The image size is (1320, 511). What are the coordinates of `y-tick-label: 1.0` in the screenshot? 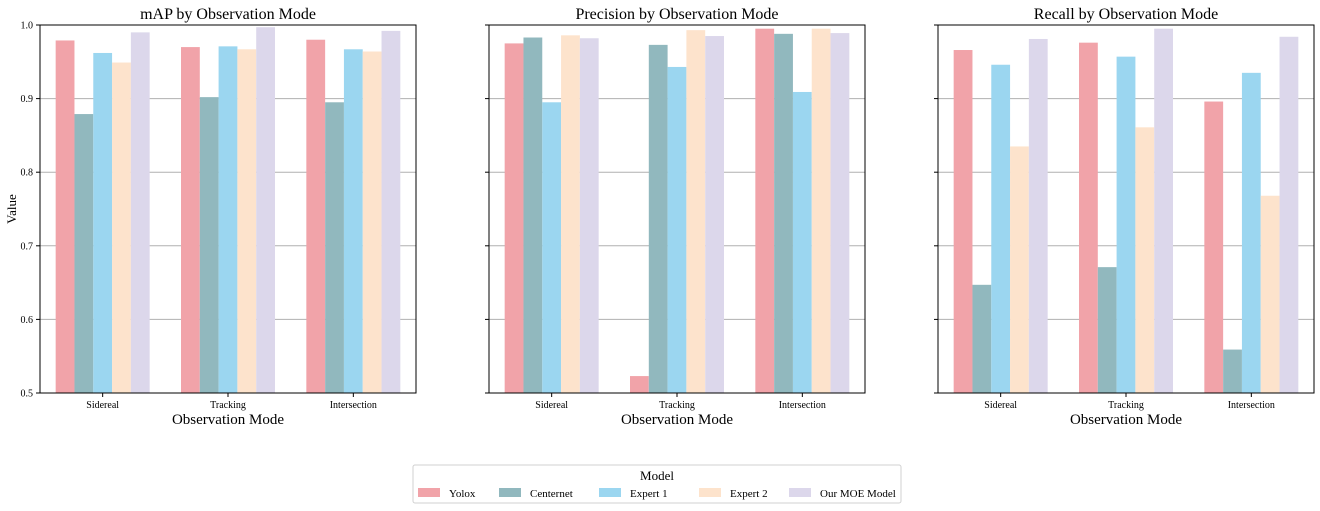 It's located at (27, 26).